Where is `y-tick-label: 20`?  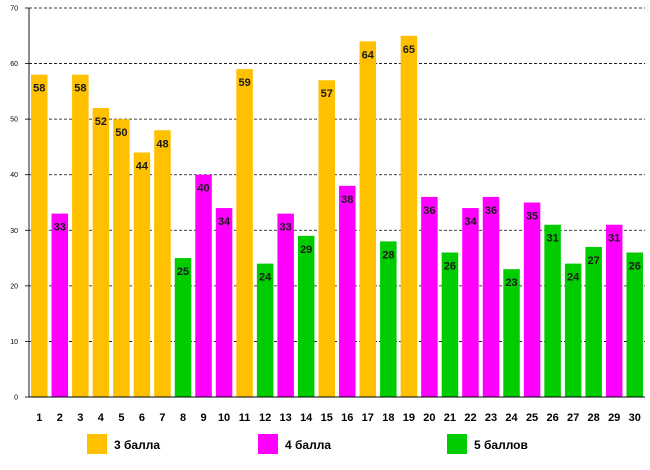 y-tick-label: 20 is located at coordinates (14, 286).